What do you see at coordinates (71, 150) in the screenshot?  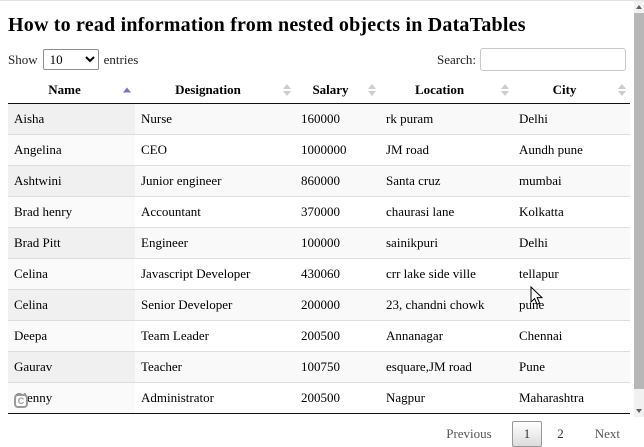 I see `cell-name: Angelina` at bounding box center [71, 150].